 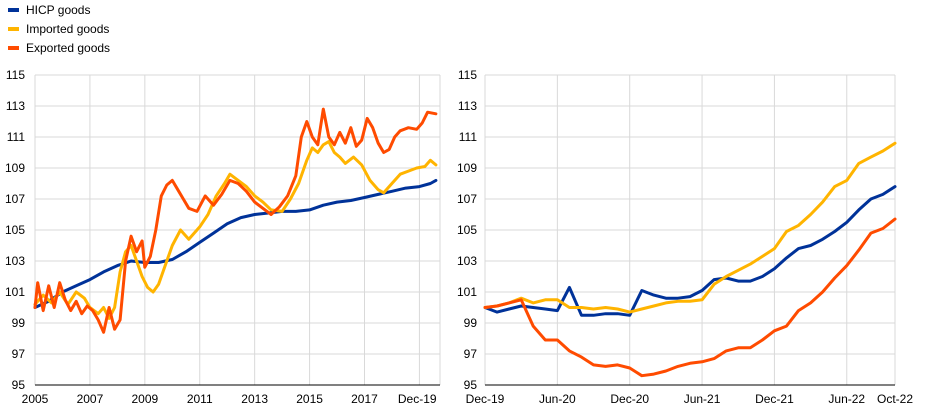 I want to click on x-tick-label: 2017, so click(x=364, y=399).